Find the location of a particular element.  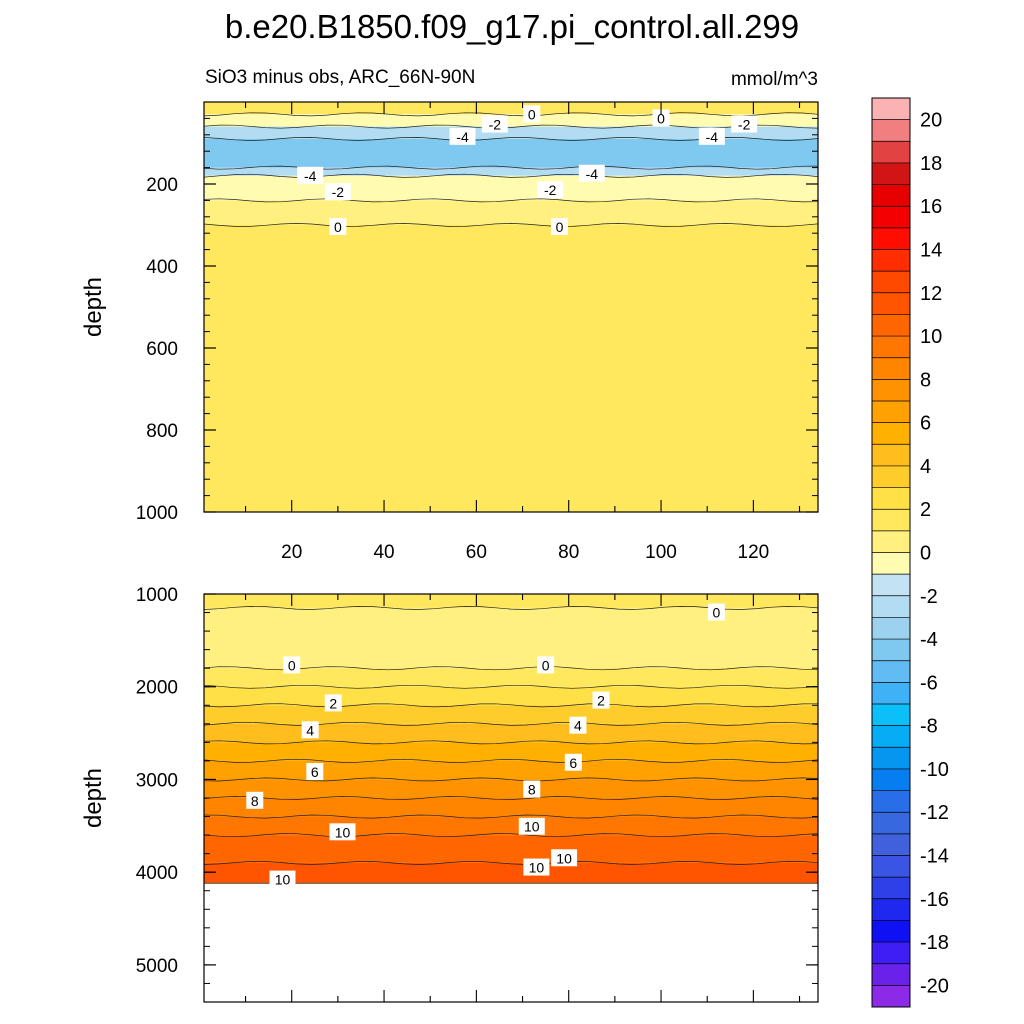

x-tick-label: 120 is located at coordinates (754, 552).